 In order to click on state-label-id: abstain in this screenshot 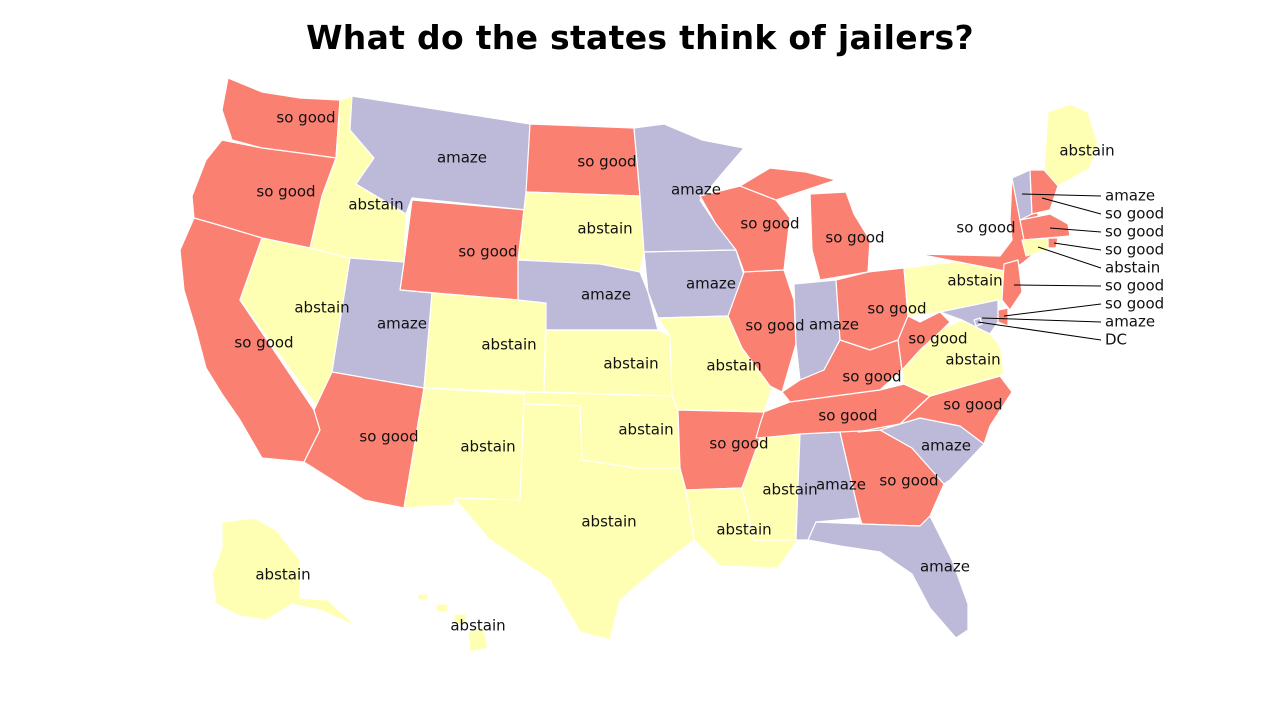, I will do `click(375, 205)`.